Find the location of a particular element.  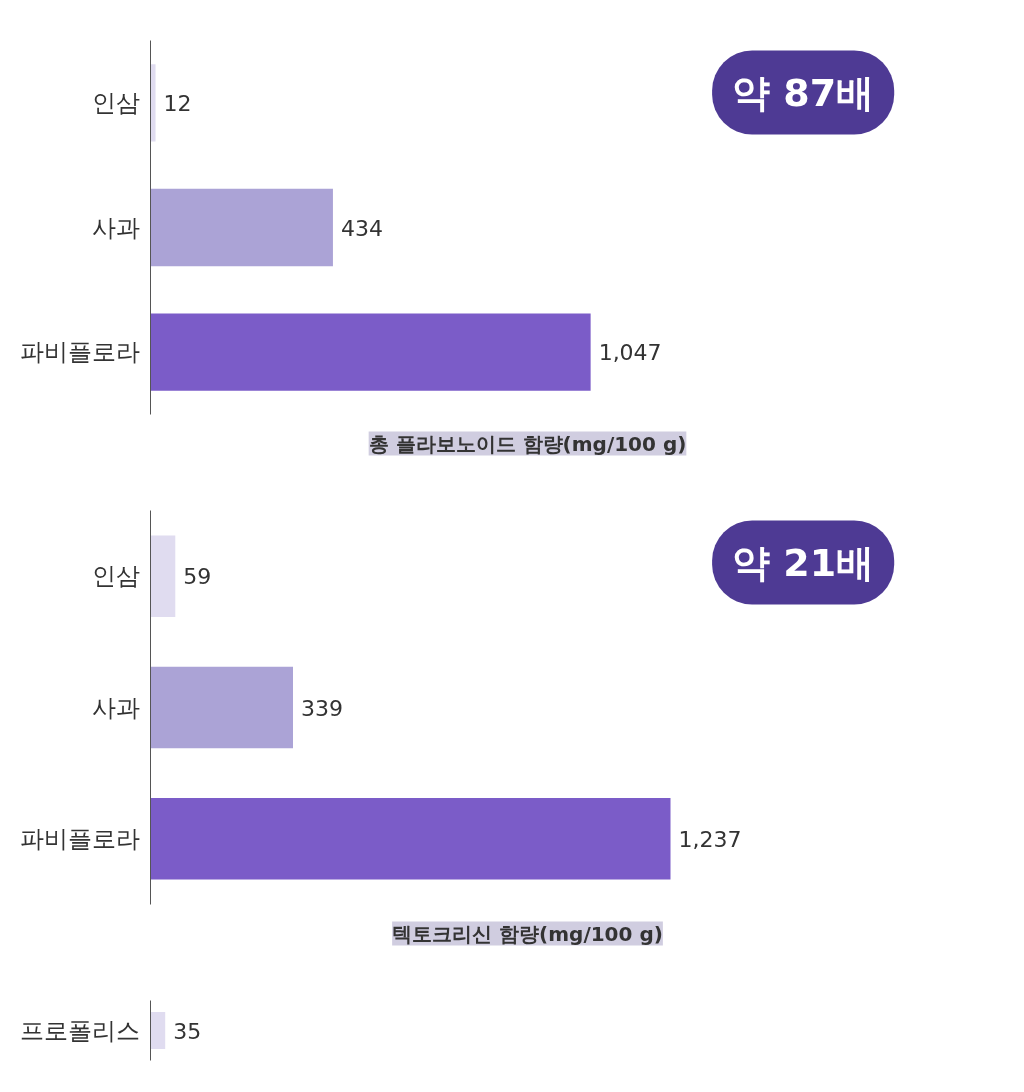

data-label: 12 is located at coordinates (177, 103).